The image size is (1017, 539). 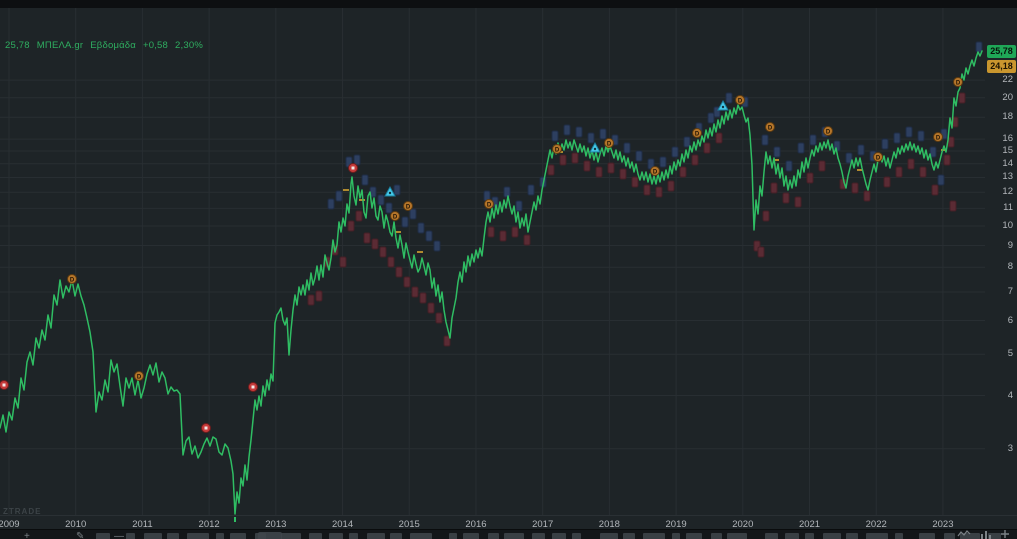 I want to click on chart-footer-icons, so click(x=984, y=534).